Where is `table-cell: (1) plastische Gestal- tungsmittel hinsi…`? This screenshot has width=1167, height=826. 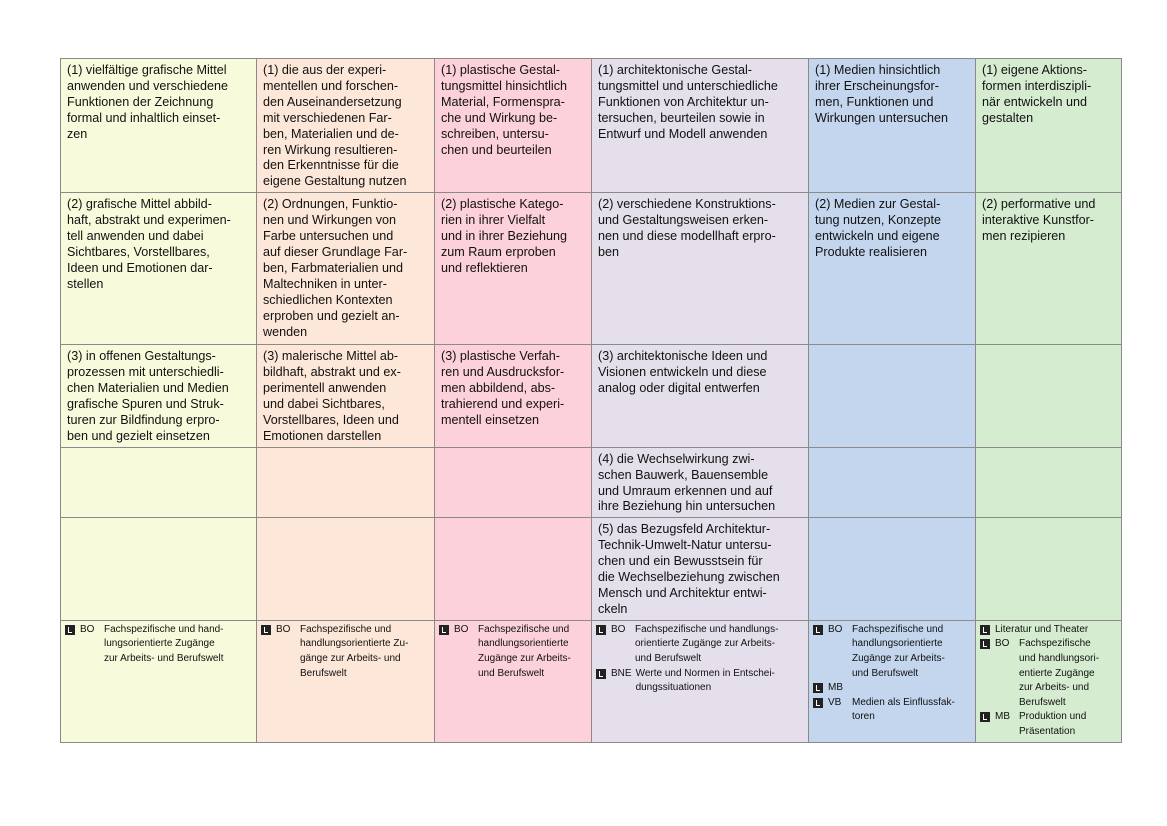 table-cell: (1) plastische Gestal- tungsmittel hinsi… is located at coordinates (513, 125).